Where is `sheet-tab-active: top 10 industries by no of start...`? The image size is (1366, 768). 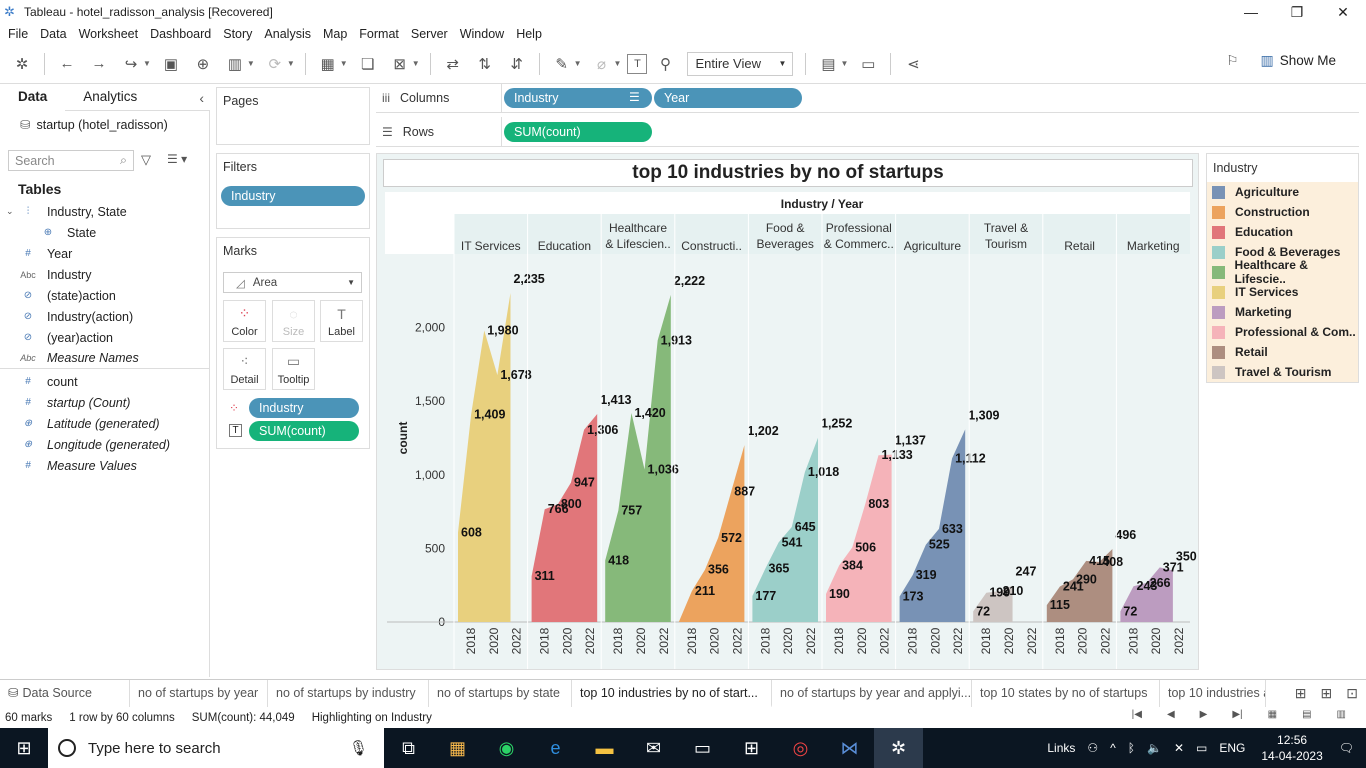 sheet-tab-active: top 10 industries by no of start... is located at coordinates (672, 693).